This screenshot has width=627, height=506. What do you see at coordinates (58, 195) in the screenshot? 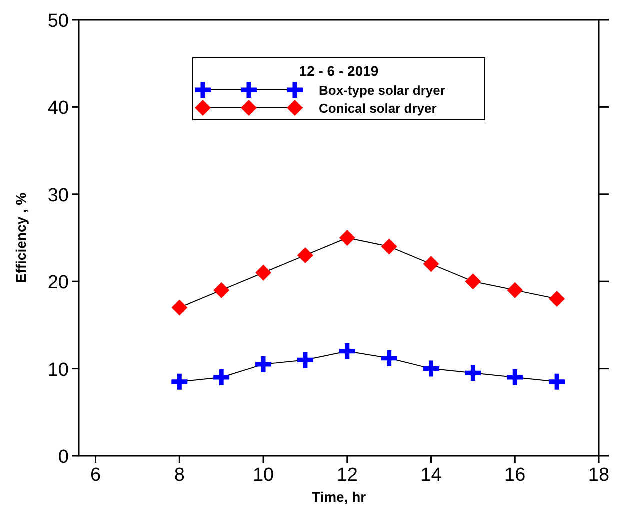
I see `y-tick-label: 30` at bounding box center [58, 195].